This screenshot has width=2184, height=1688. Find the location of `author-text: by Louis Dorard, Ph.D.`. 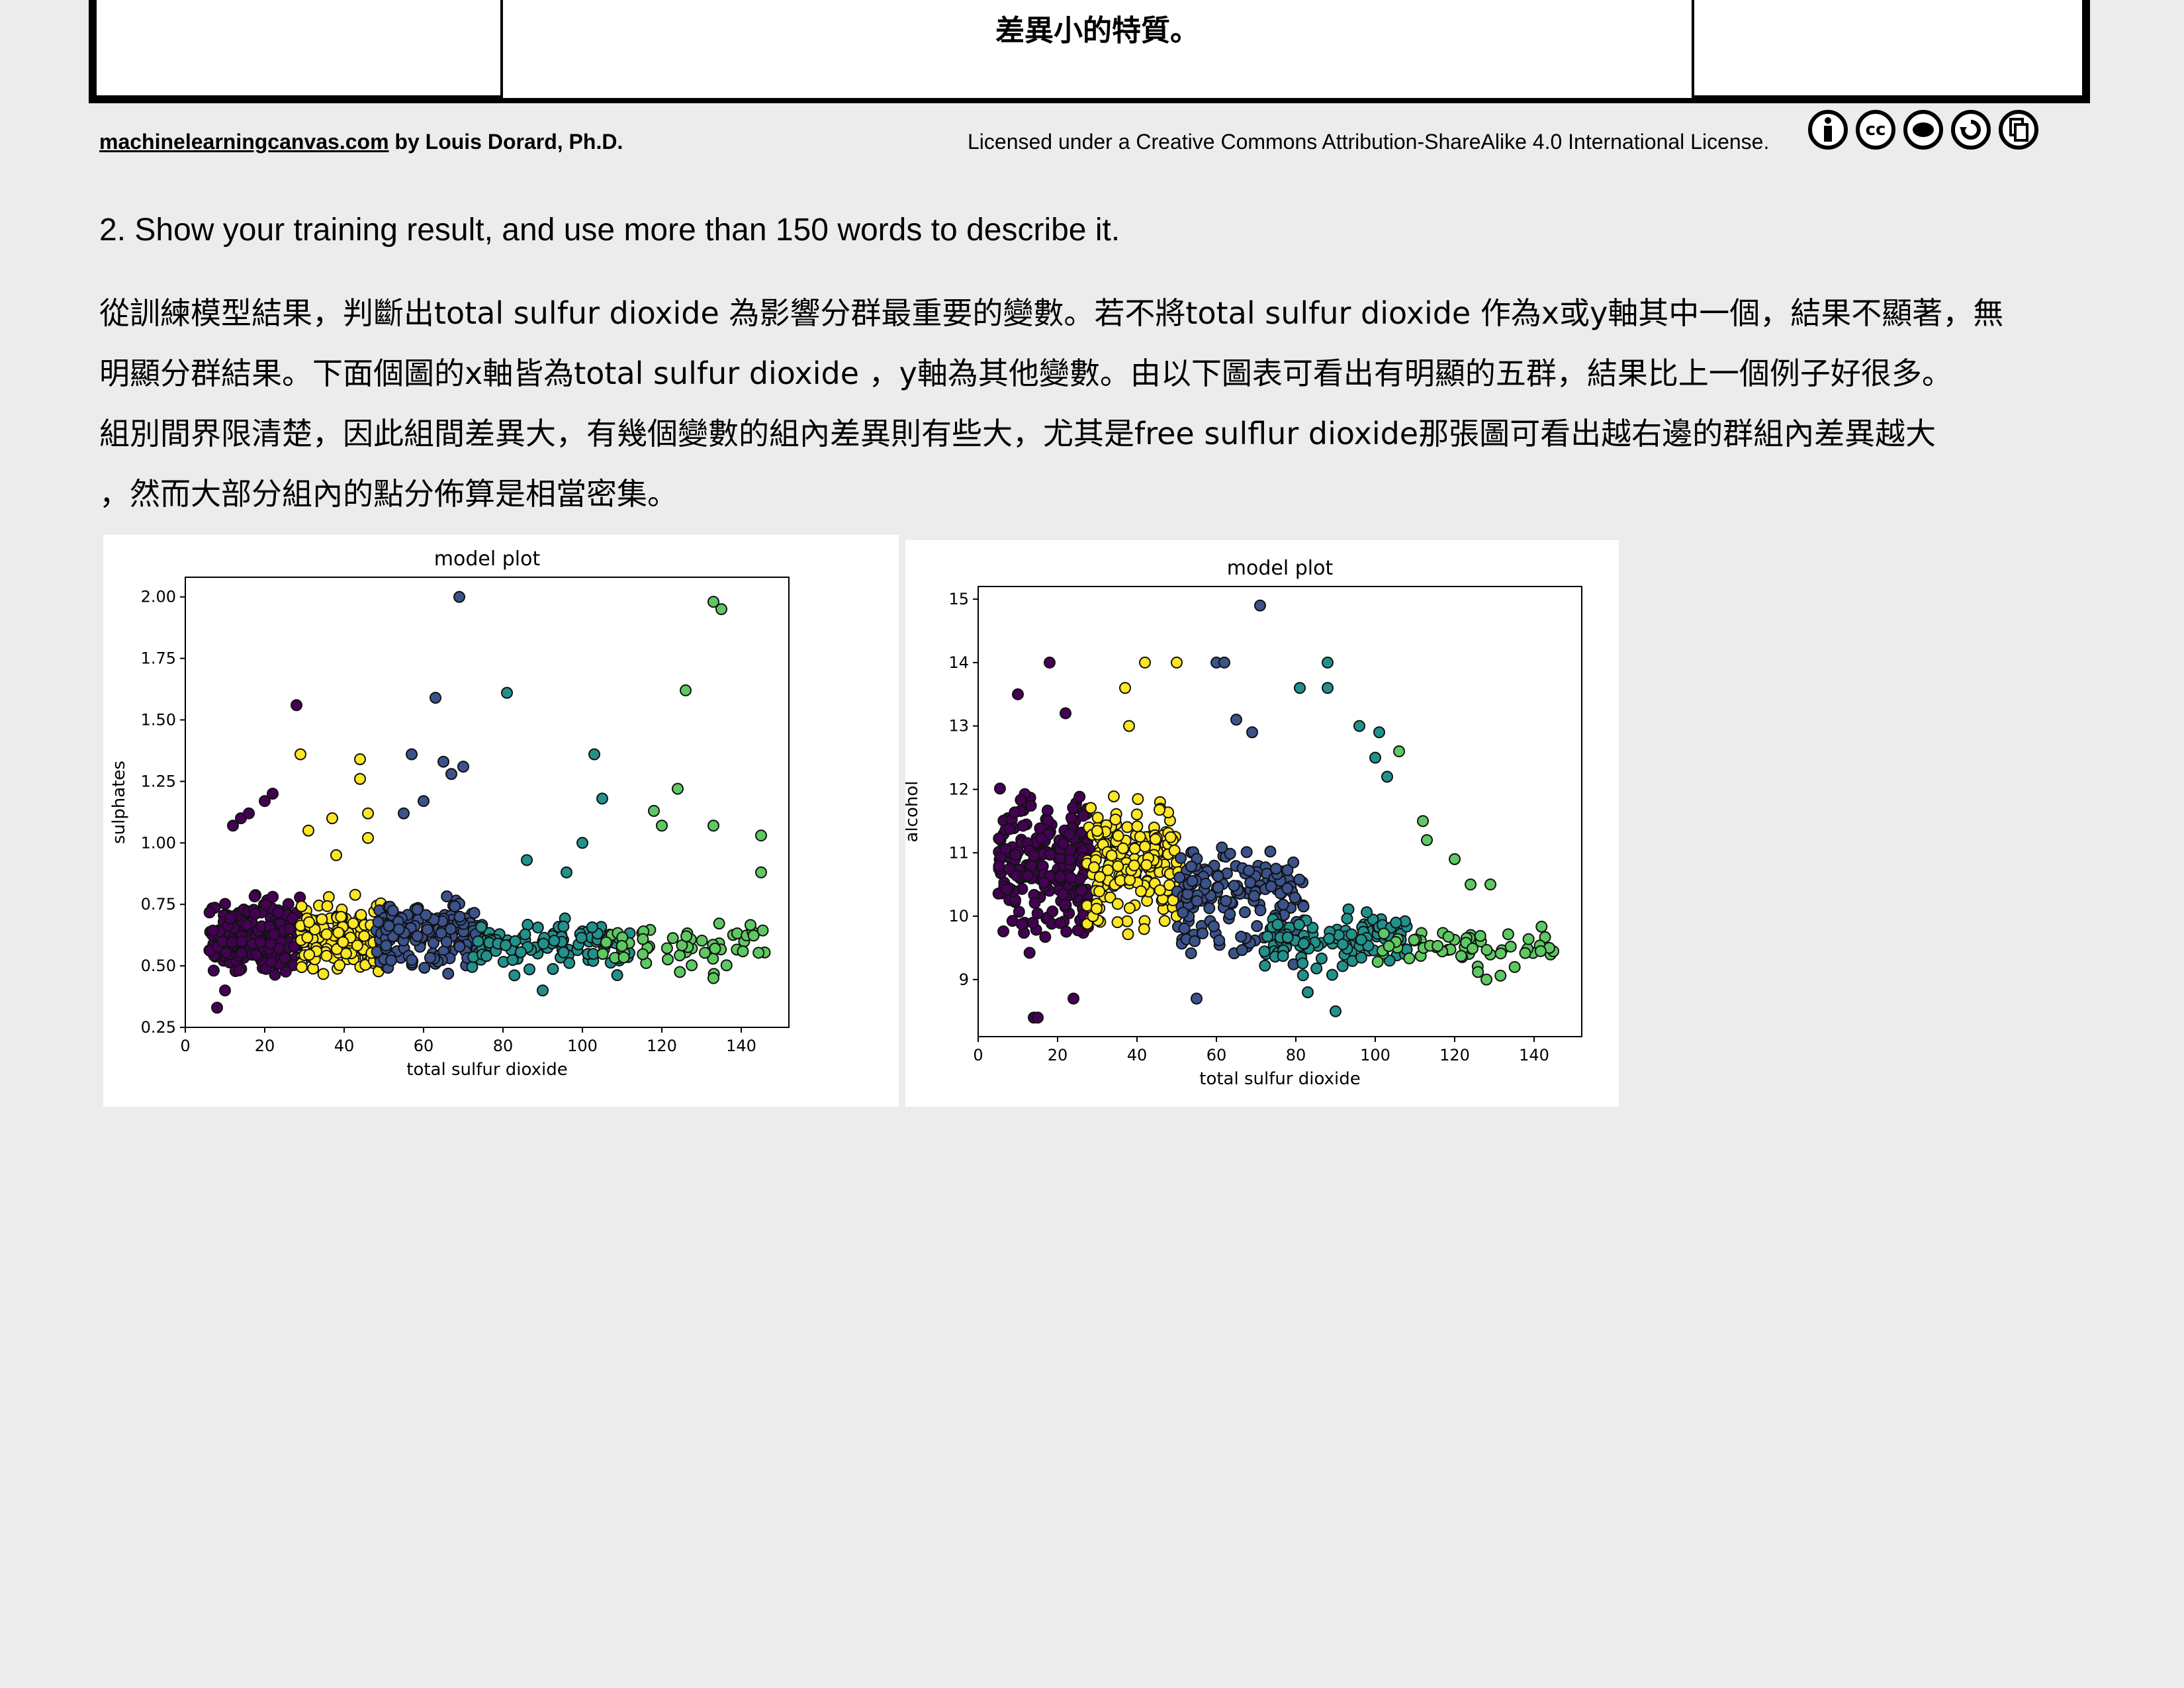

author-text: by Louis Dorard, Ph.D. is located at coordinates (506, 142).